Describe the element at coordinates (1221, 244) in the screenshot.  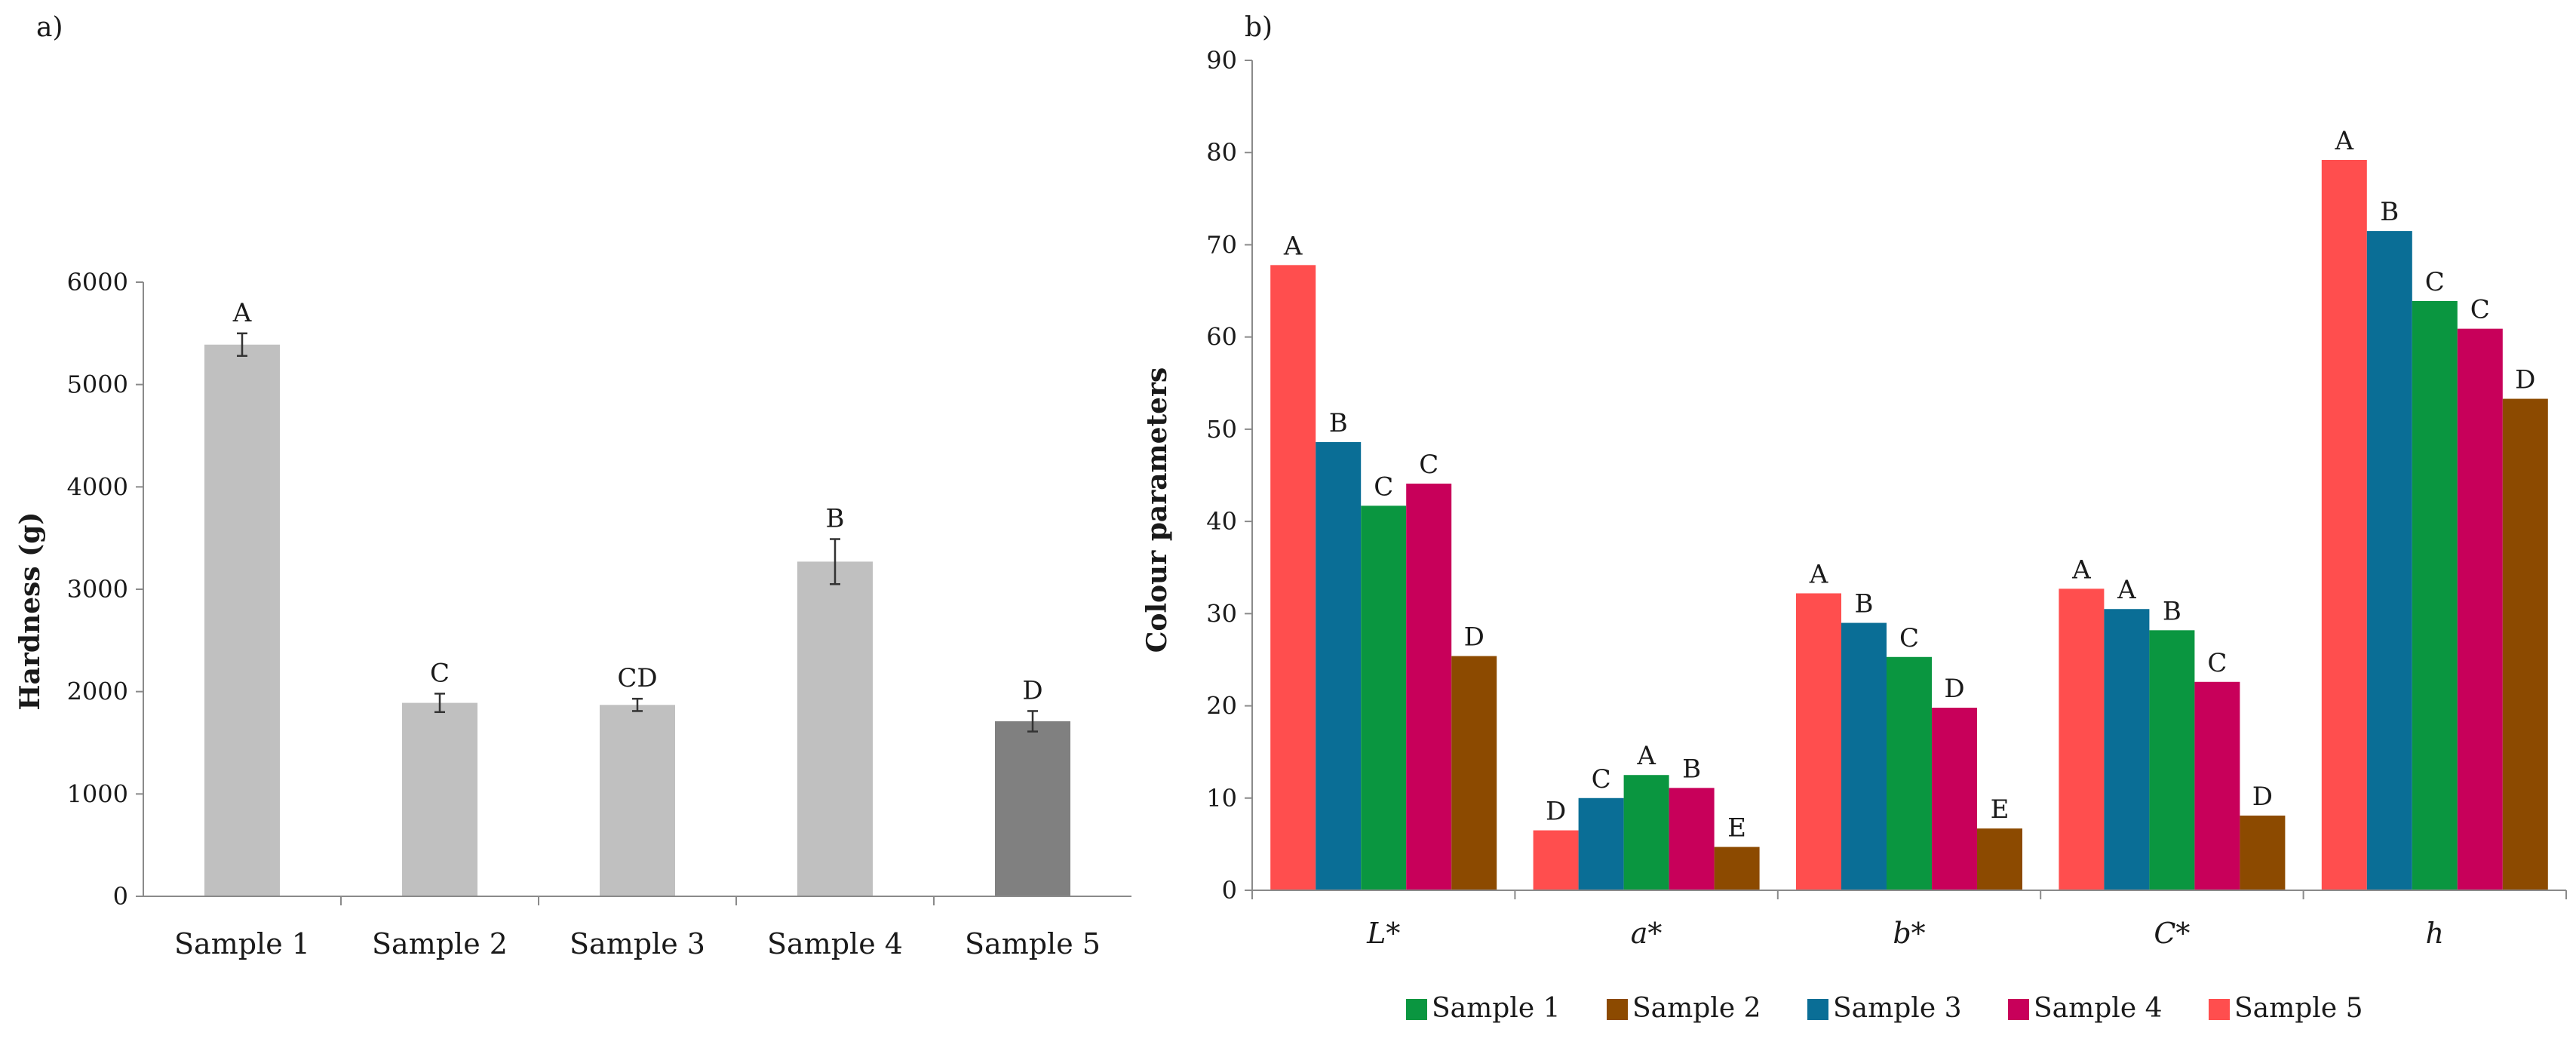
I see `y-tick-label: 70` at that location.